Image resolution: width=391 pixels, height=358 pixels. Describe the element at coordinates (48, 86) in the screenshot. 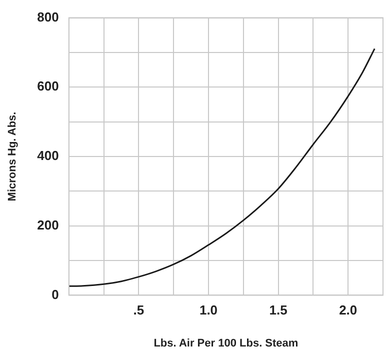

I see `y-tick-label: 600` at that location.